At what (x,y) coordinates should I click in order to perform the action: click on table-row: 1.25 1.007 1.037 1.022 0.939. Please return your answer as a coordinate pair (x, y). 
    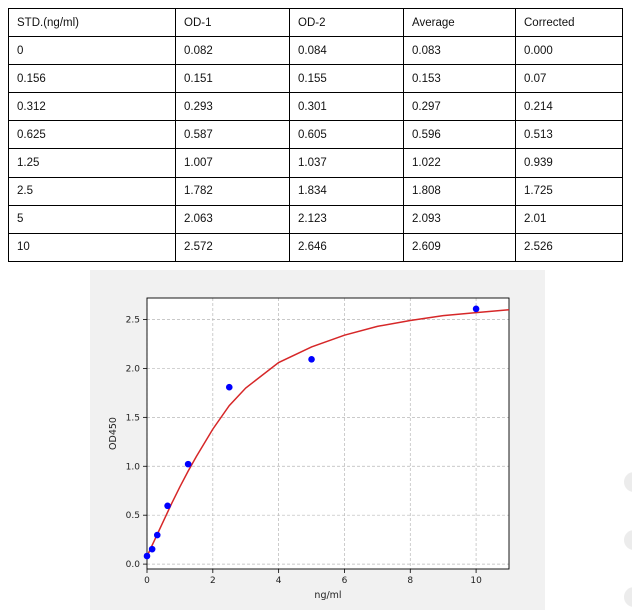
    Looking at the image, I should click on (315, 163).